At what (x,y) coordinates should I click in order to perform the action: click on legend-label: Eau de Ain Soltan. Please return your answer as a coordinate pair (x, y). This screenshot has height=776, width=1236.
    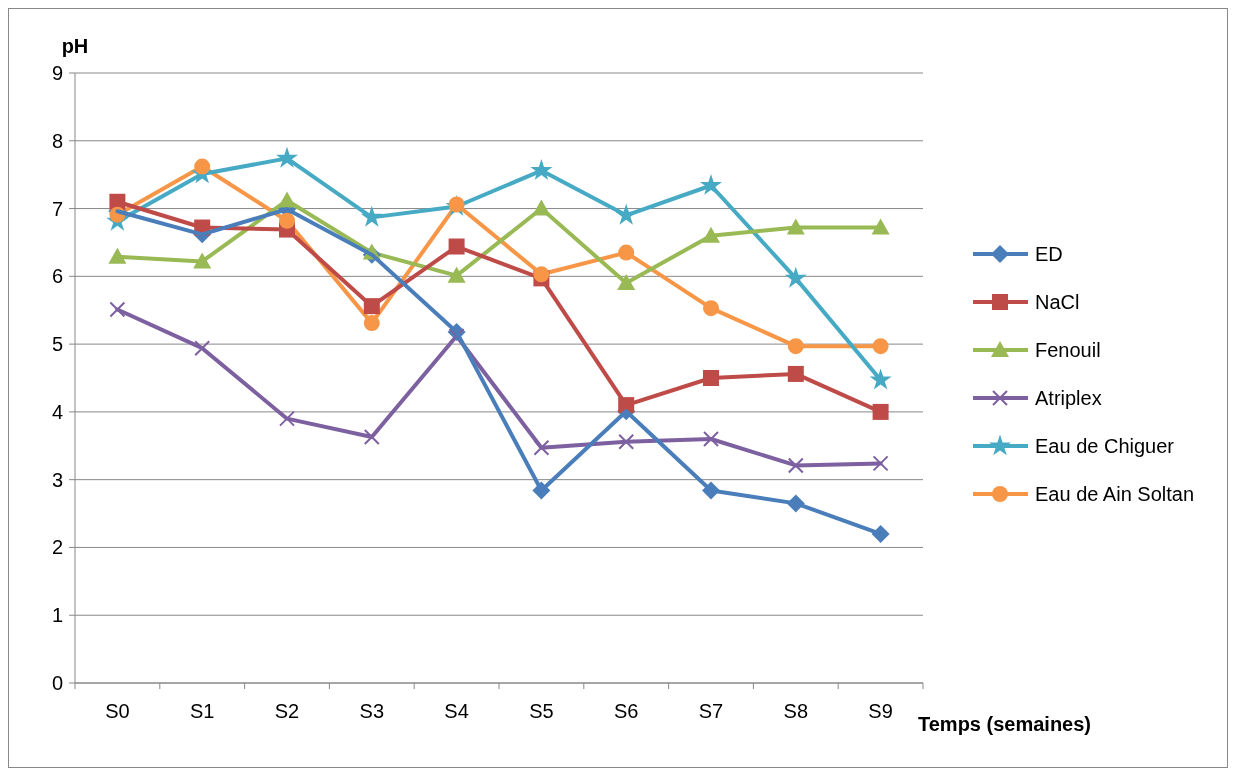
    Looking at the image, I should click on (1115, 494).